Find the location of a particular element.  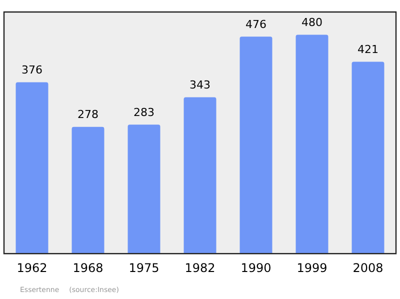

data-label: 476 is located at coordinates (256, 24).